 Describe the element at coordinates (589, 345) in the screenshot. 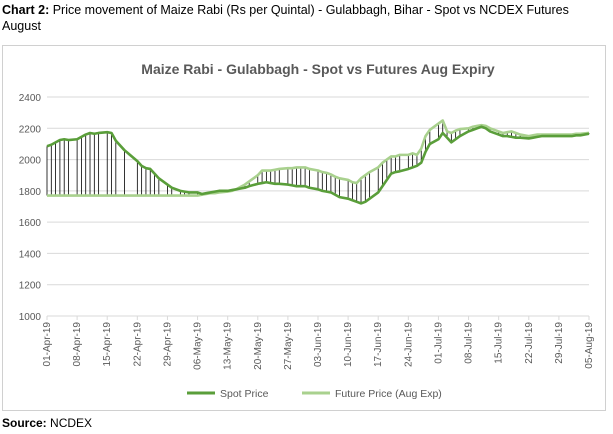

I see `x-tick-label: 05-Aug-19` at that location.